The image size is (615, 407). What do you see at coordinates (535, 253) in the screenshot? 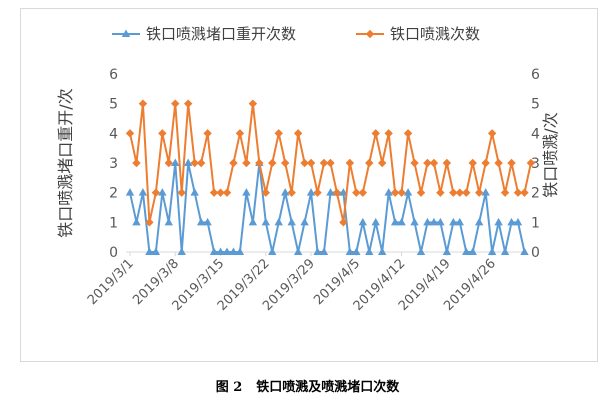
I see `y-right-tick-label: 0` at bounding box center [535, 253].